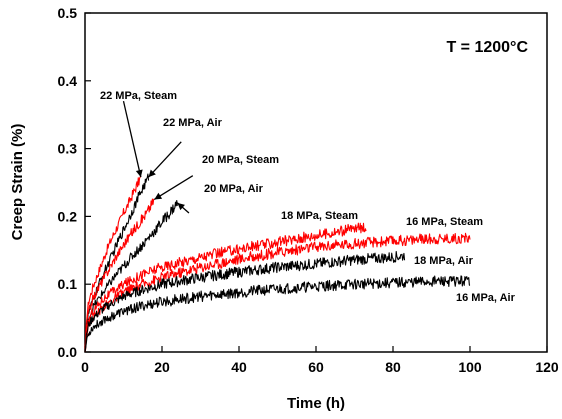 The width and height of the screenshot is (562, 419). I want to click on annotation-18-mpa-steam: 18 MPa, Steam, so click(319, 216).